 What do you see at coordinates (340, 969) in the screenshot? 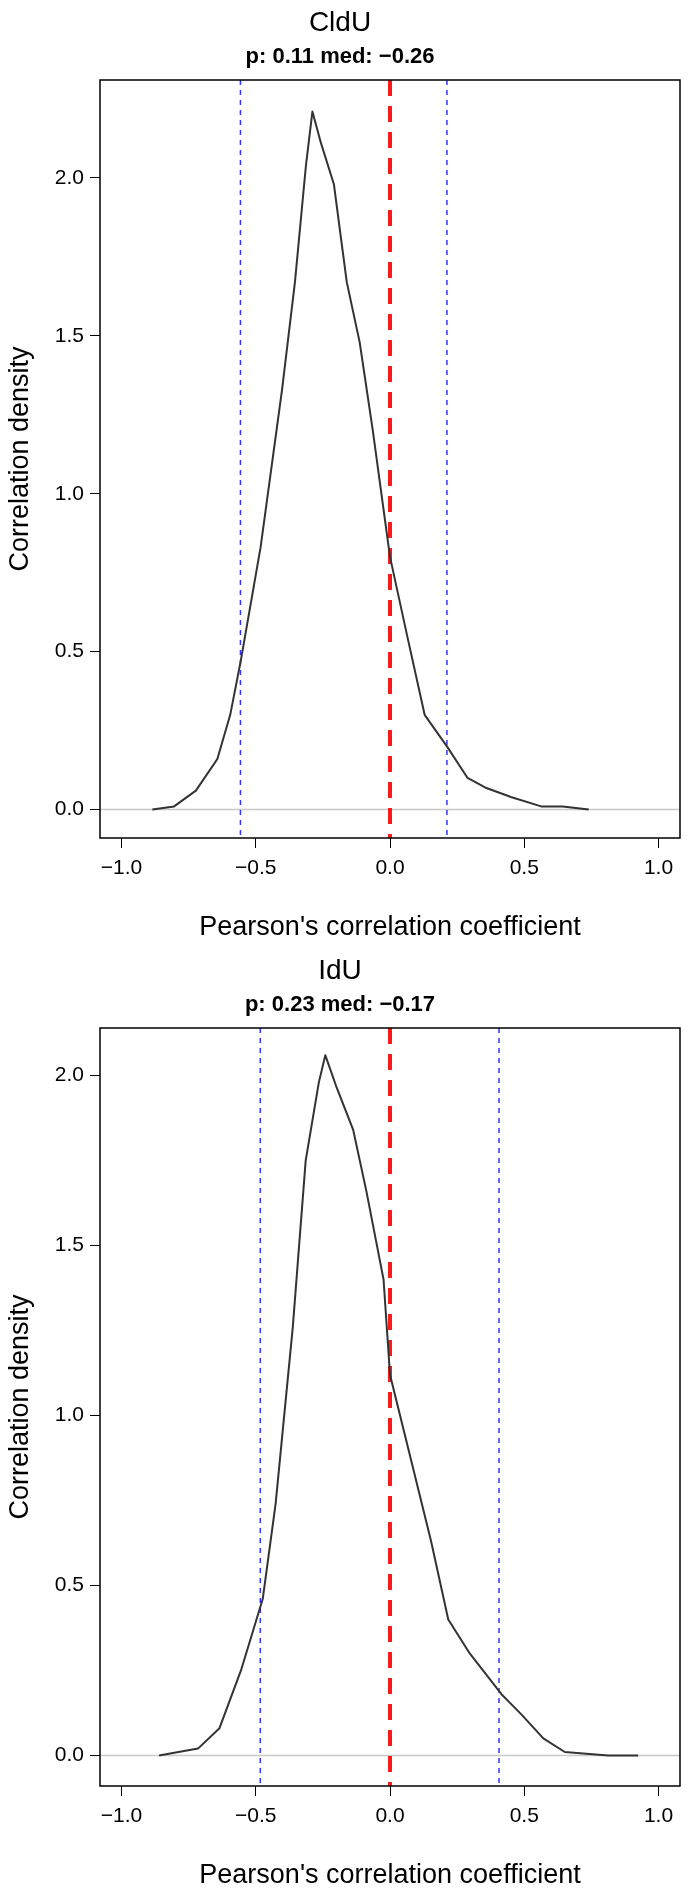
I see `chart-title: IdU` at bounding box center [340, 969].